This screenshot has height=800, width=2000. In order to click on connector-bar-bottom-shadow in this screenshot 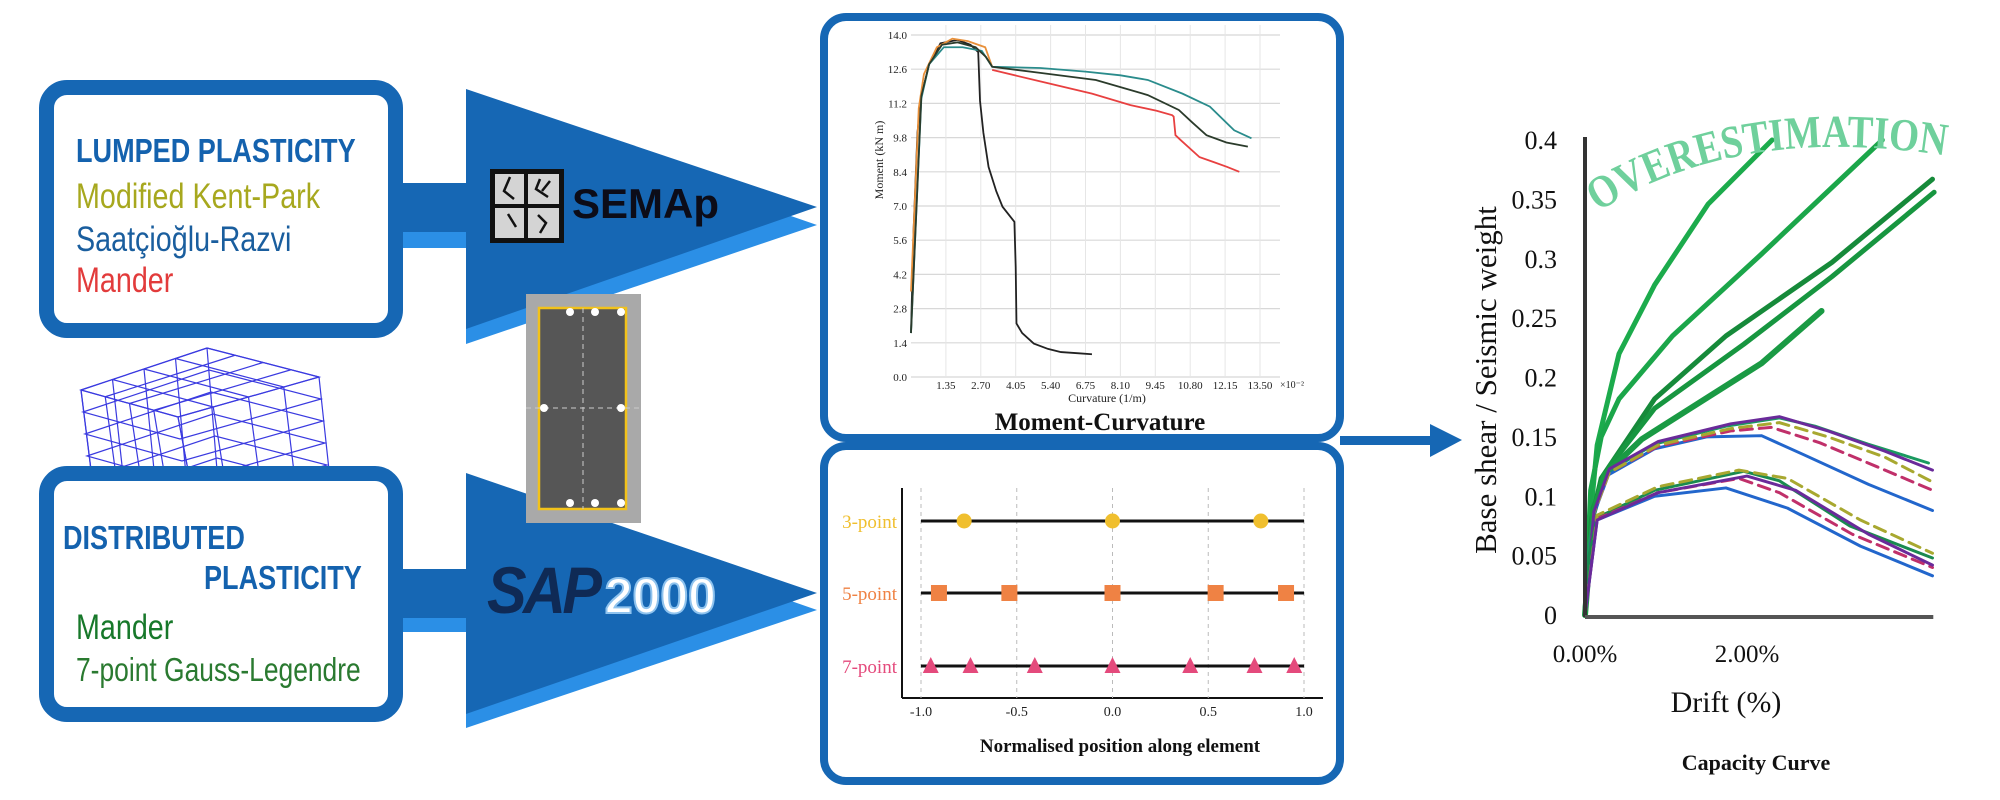, I will do `click(435, 625)`.